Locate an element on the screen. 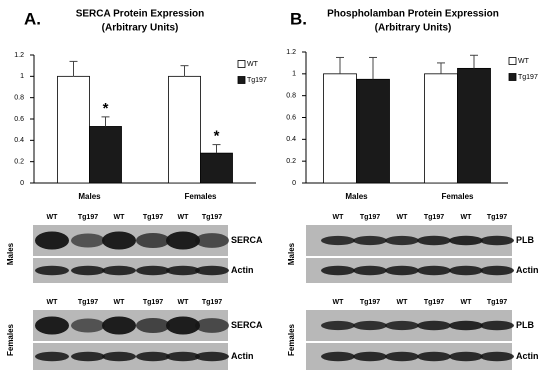 This screenshot has height=378, width=550. y-tick-label: 0.6 is located at coordinates (291, 117).